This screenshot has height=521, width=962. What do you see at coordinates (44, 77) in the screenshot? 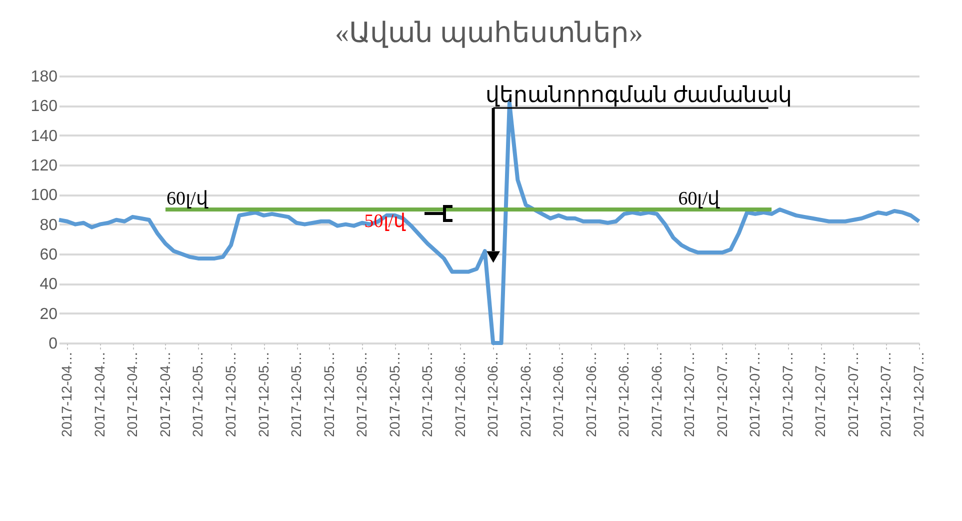
I see `y-tick-label: 180` at bounding box center [44, 77].